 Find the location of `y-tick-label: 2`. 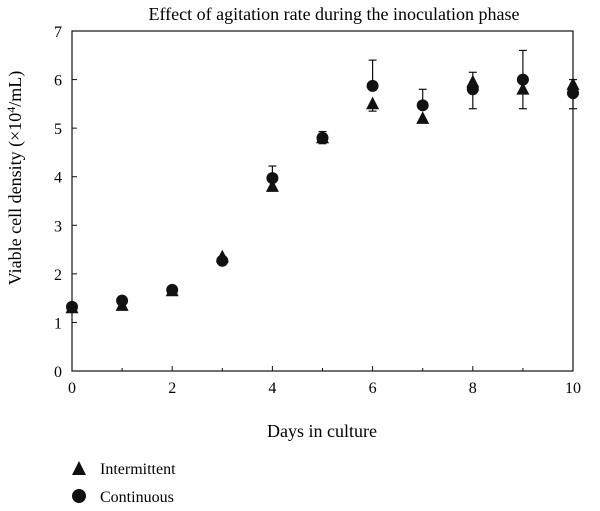

y-tick-label: 2 is located at coordinates (58, 275).